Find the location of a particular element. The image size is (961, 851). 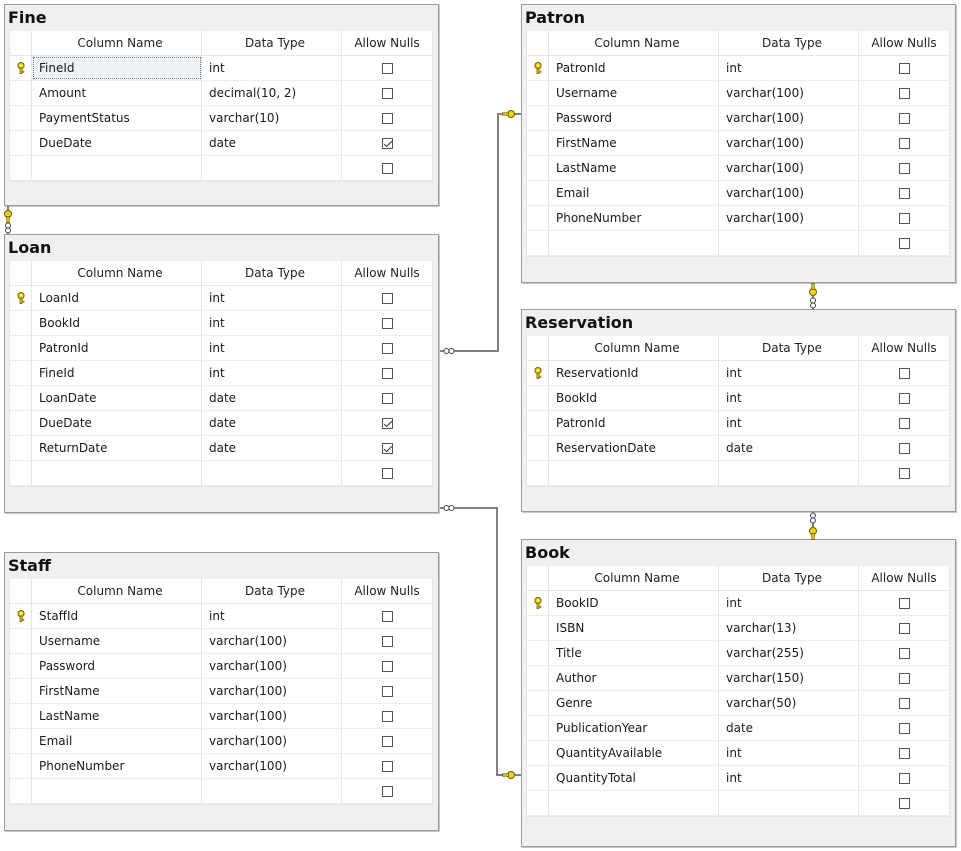

table-row: LastName varchar(100) is located at coordinates (221, 716).